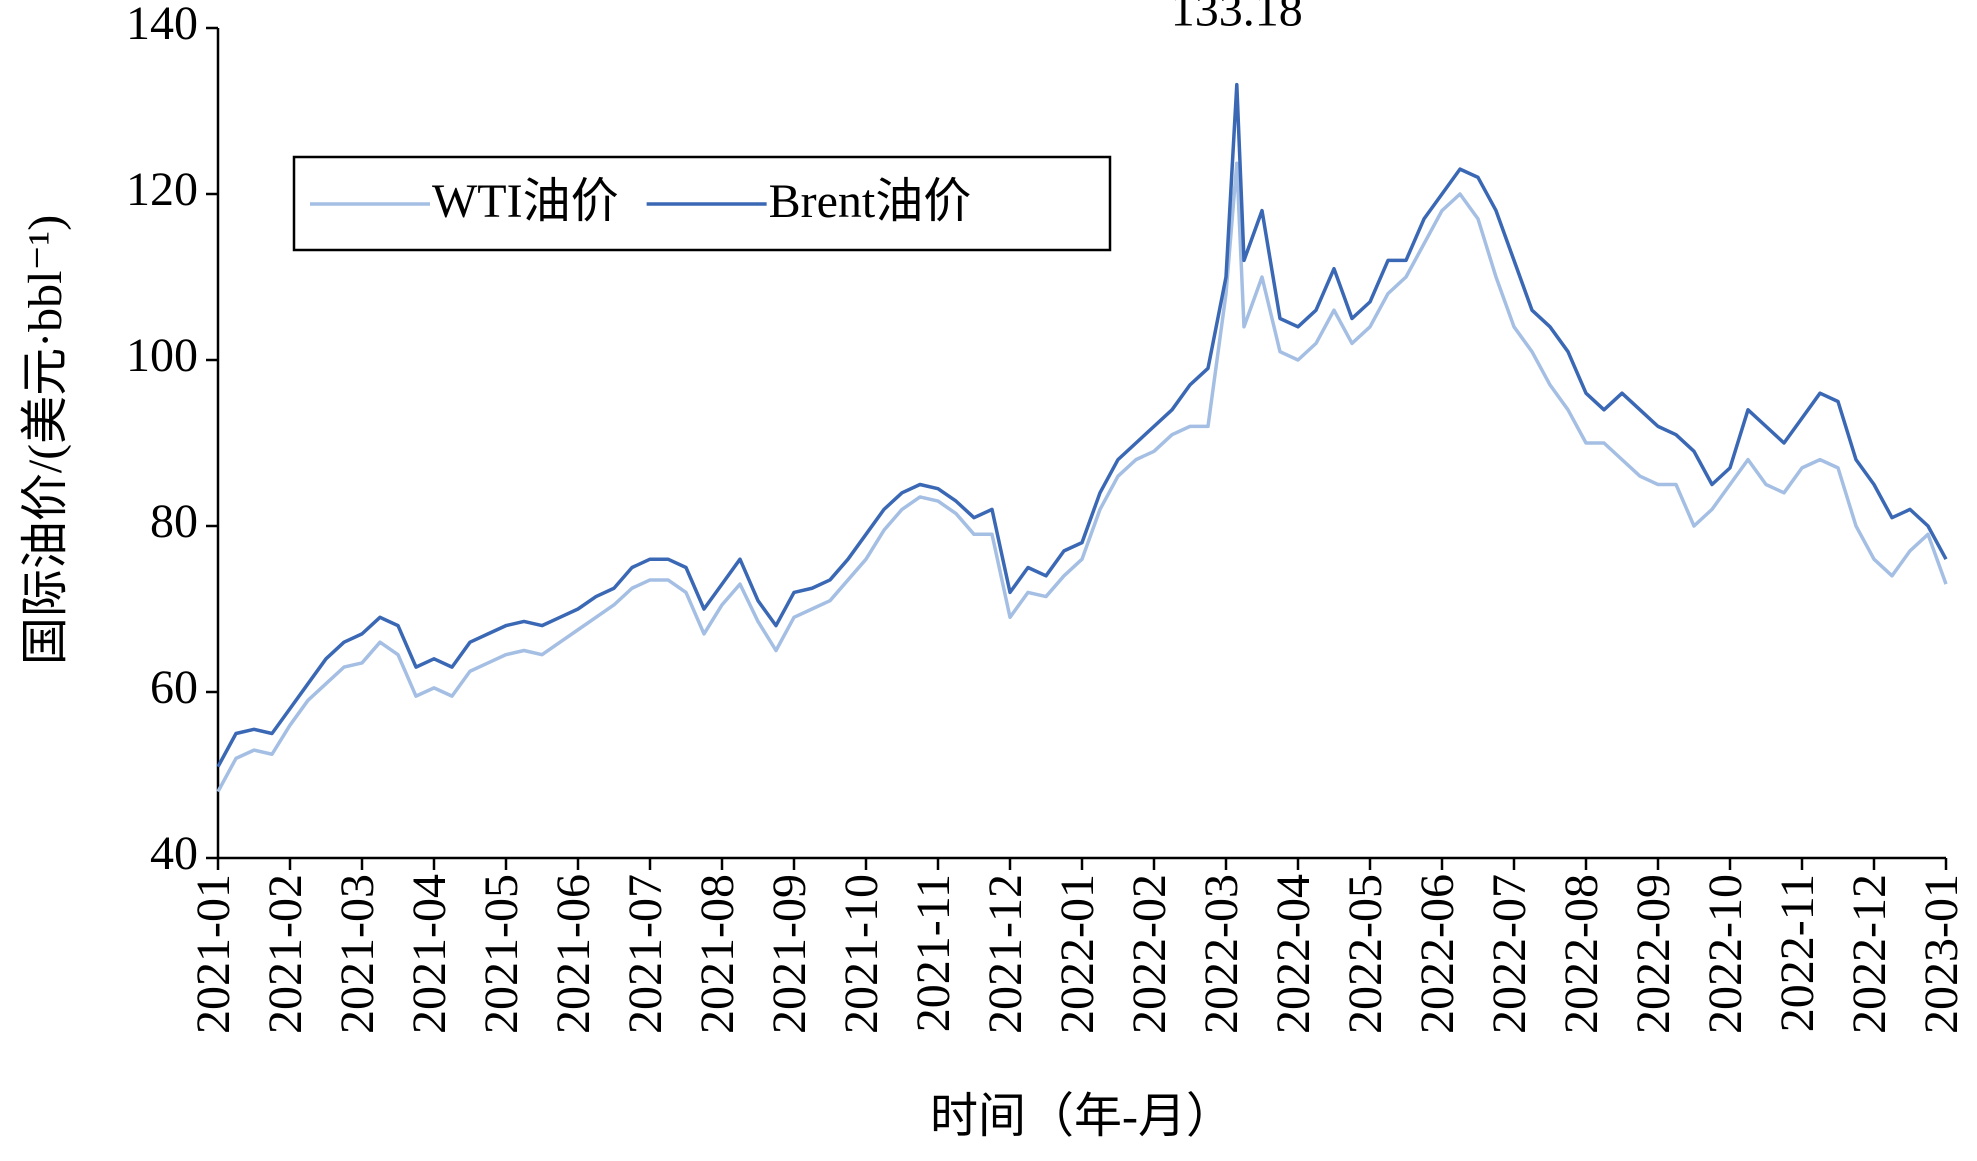  I want to click on x-tick-label: 2021-01, so click(213, 954).